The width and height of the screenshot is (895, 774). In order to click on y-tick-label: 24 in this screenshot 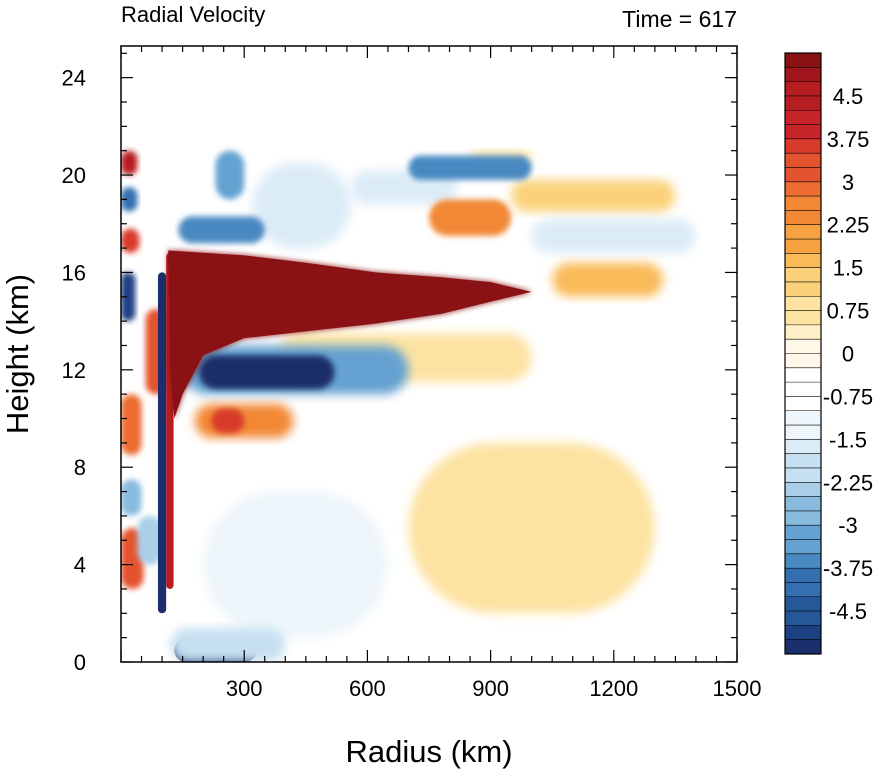, I will do `click(74, 78)`.